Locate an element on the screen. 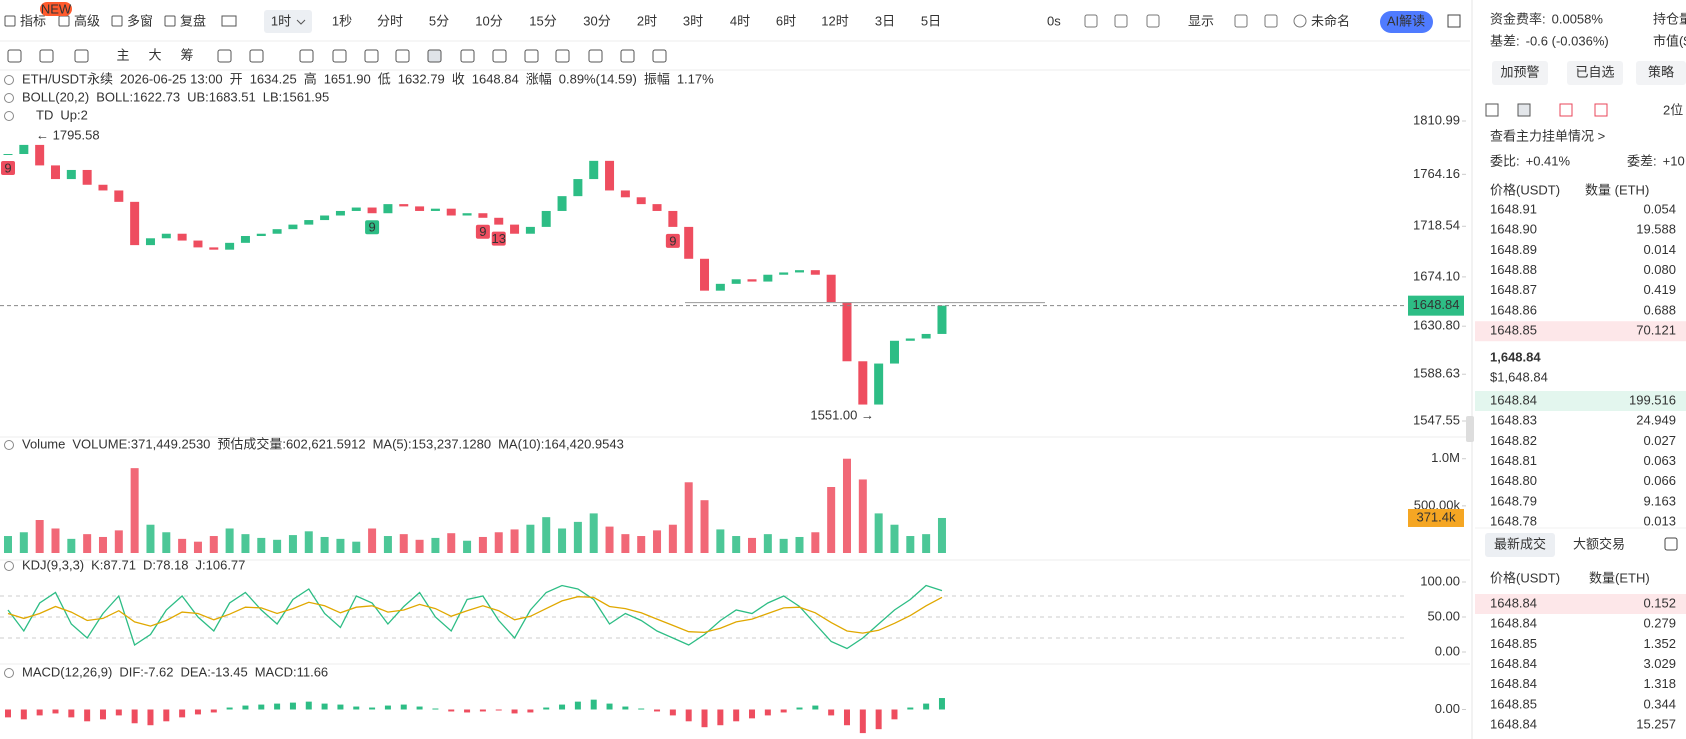  drawing-label: 筹 is located at coordinates (186, 54).